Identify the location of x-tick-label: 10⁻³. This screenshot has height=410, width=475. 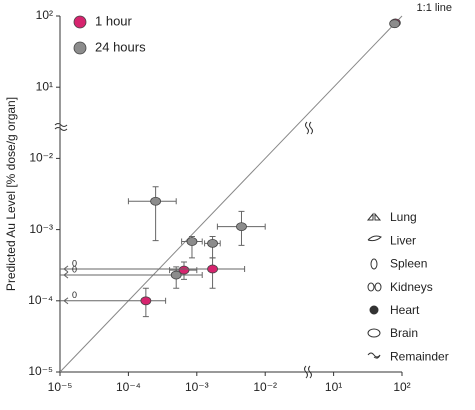
(197, 387).